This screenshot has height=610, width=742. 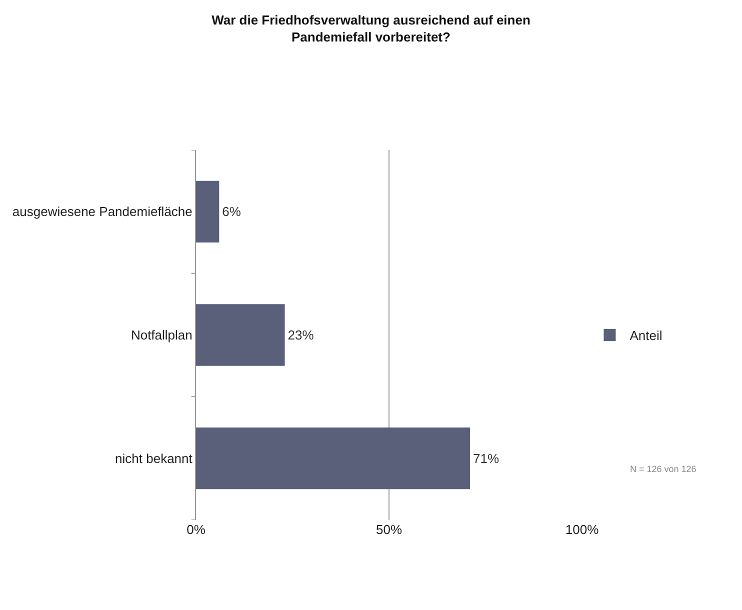 I want to click on legend-label: Anteil, so click(x=646, y=336).